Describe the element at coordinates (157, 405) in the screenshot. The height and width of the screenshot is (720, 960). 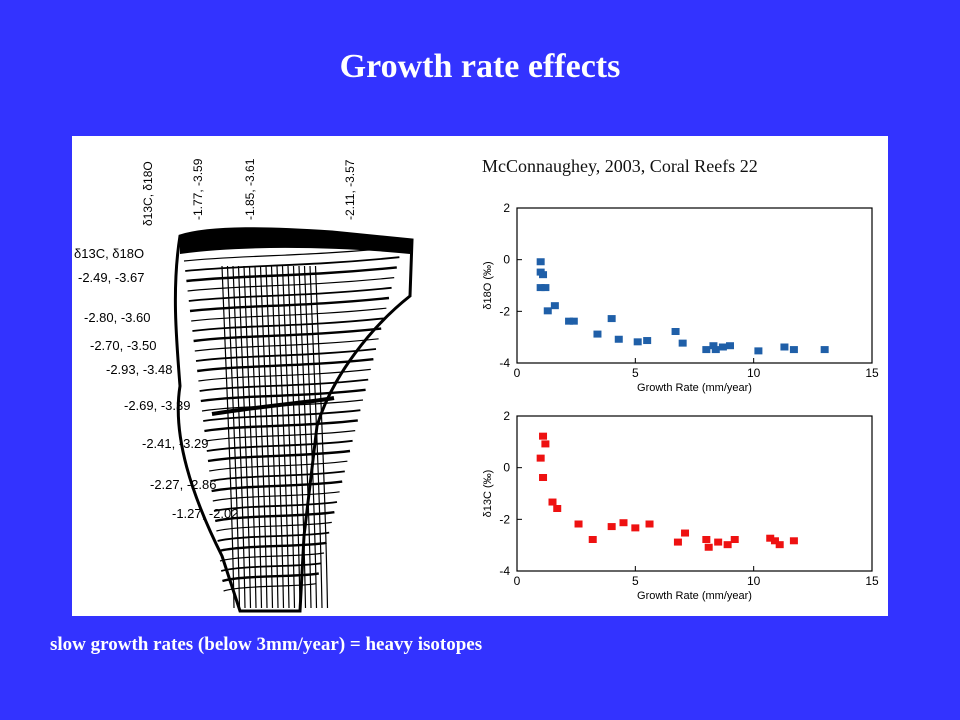
I see `coral-side-label: -2.69, -3.39` at that location.